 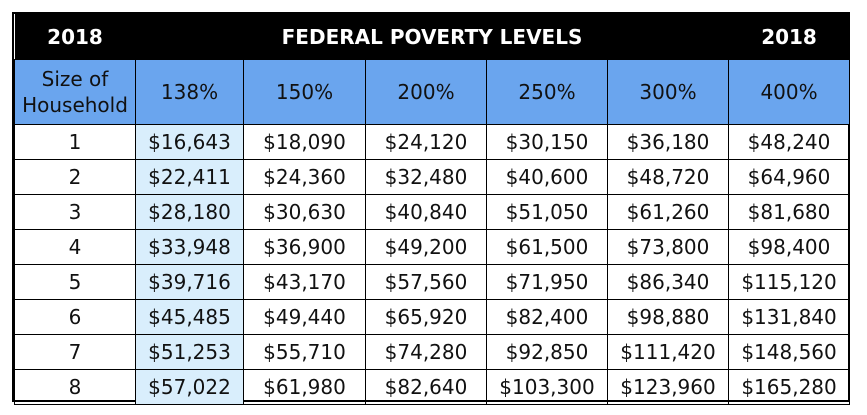 What do you see at coordinates (668, 92) in the screenshot?
I see `percent-header: 300%` at bounding box center [668, 92].